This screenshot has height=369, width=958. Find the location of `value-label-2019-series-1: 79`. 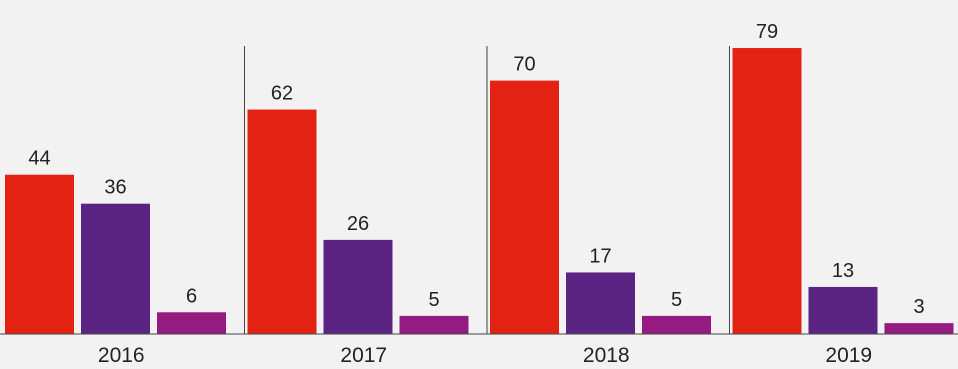

value-label-2019-series-1: 79 is located at coordinates (767, 32).